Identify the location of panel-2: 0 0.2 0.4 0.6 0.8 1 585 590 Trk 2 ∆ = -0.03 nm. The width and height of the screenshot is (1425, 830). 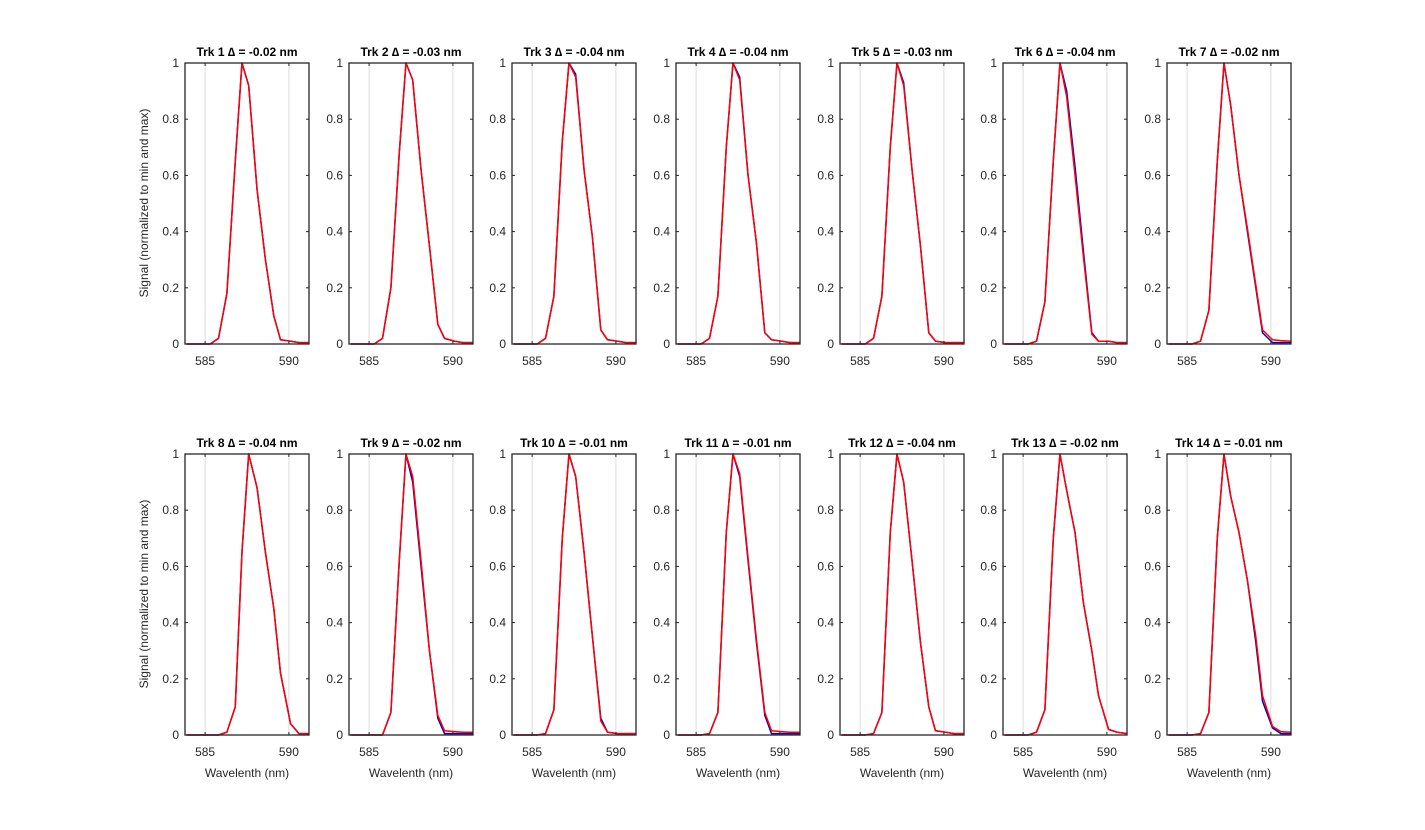
(400, 206).